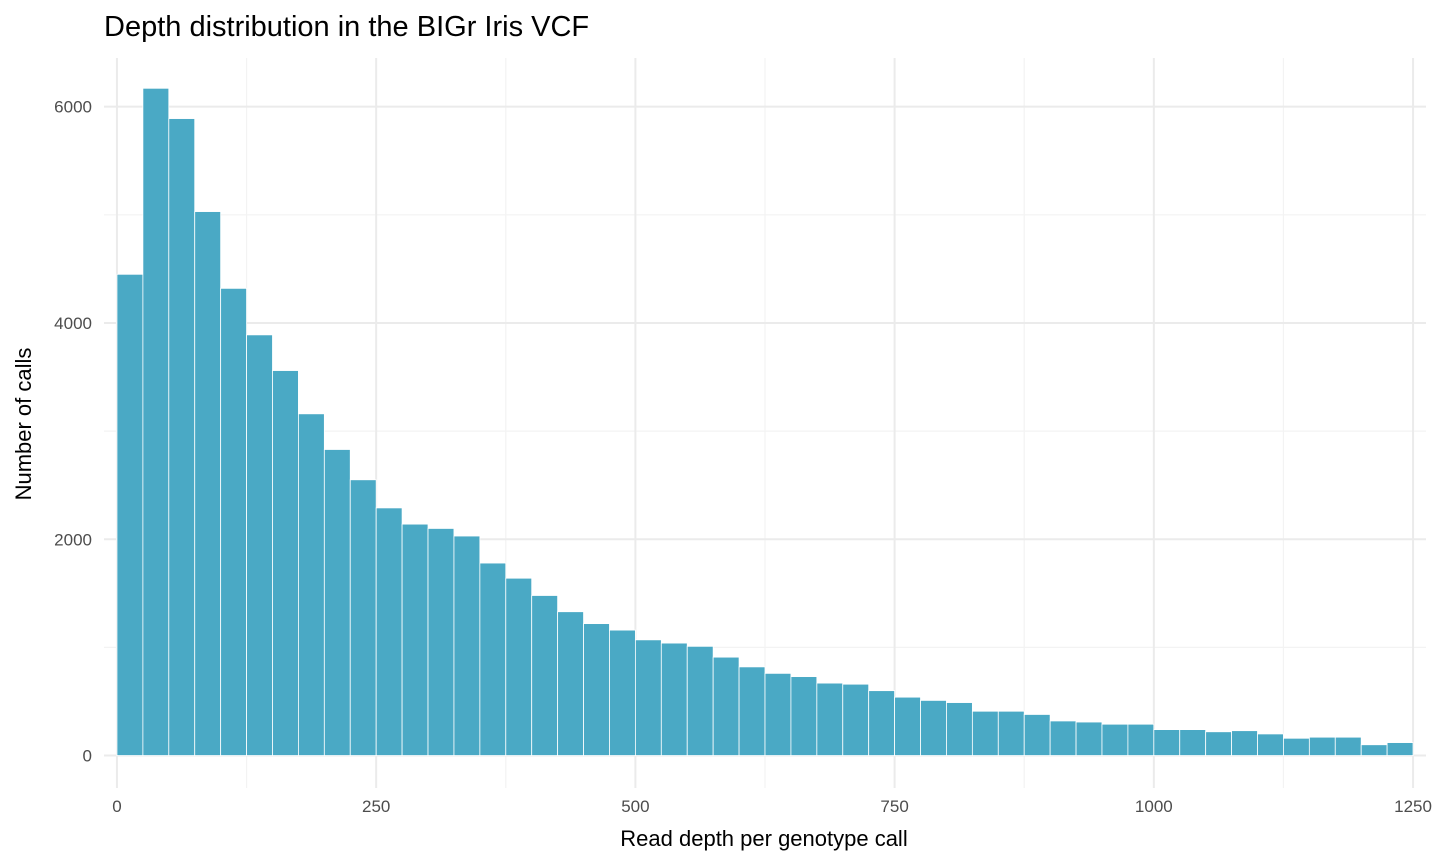 The width and height of the screenshot is (1440, 864). I want to click on x-axis-tick-labels: 0 250 500 750 1000 1250, so click(772, 806).